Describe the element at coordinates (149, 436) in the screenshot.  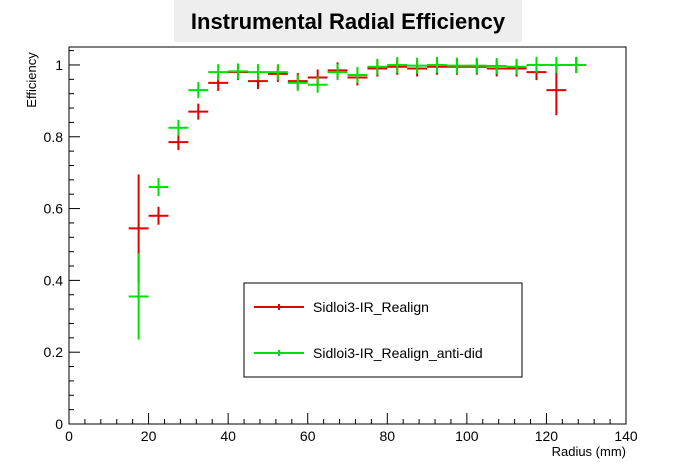
I see `x-tick-label: 20` at that location.